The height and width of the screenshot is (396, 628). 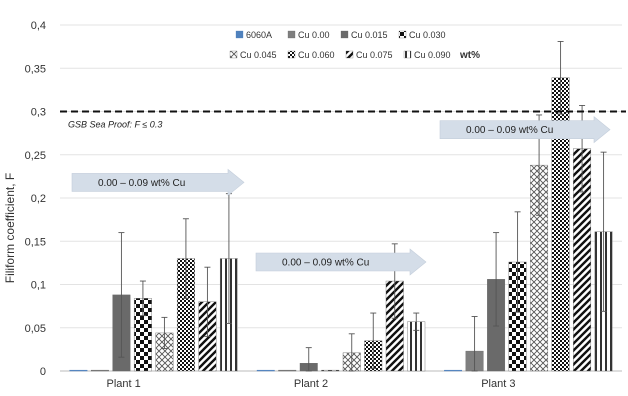 What do you see at coordinates (43, 372) in the screenshot?
I see `y-tick-label: 0` at bounding box center [43, 372].